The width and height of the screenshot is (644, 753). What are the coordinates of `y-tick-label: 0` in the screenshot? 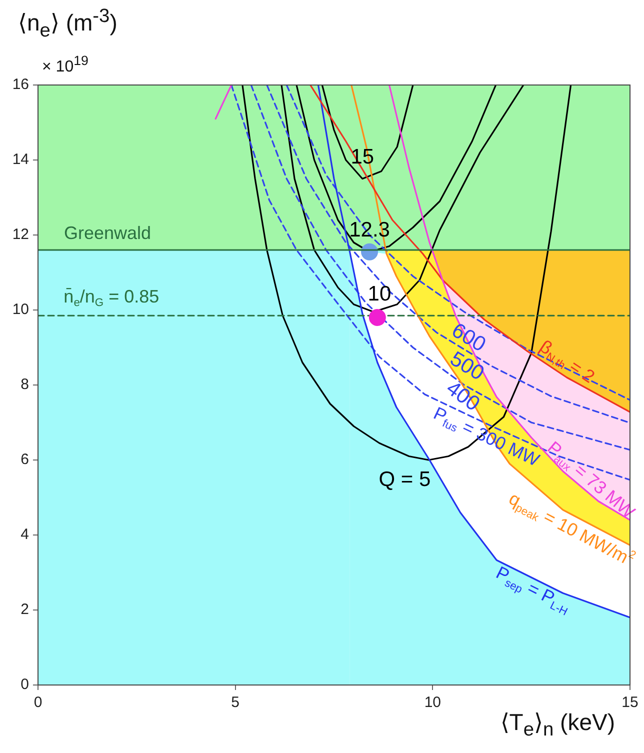 It's located at (24, 685).